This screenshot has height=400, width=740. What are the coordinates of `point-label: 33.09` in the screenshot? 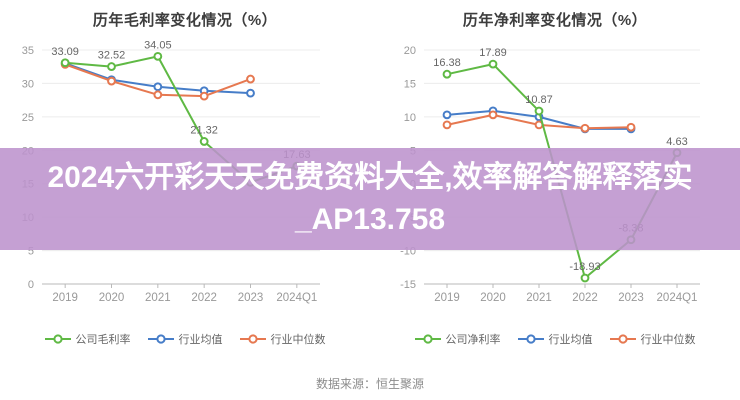 It's located at (65, 52).